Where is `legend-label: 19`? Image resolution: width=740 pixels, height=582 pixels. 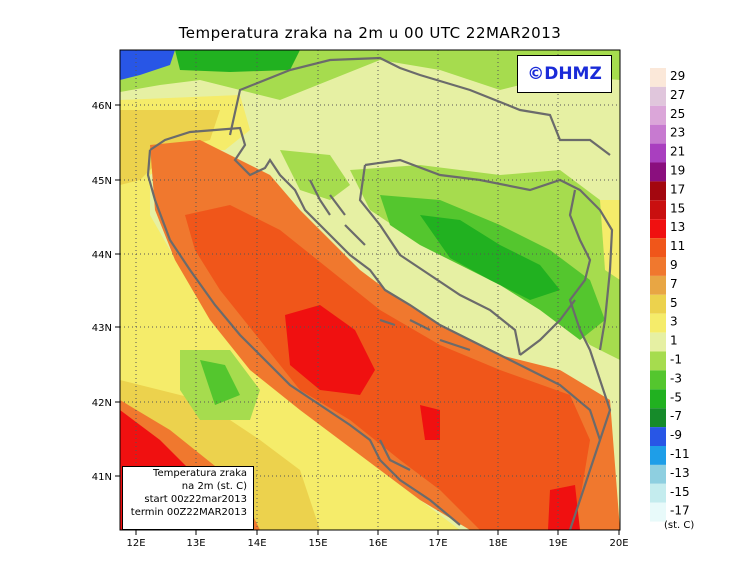 legend-label: 19 is located at coordinates (677, 171).